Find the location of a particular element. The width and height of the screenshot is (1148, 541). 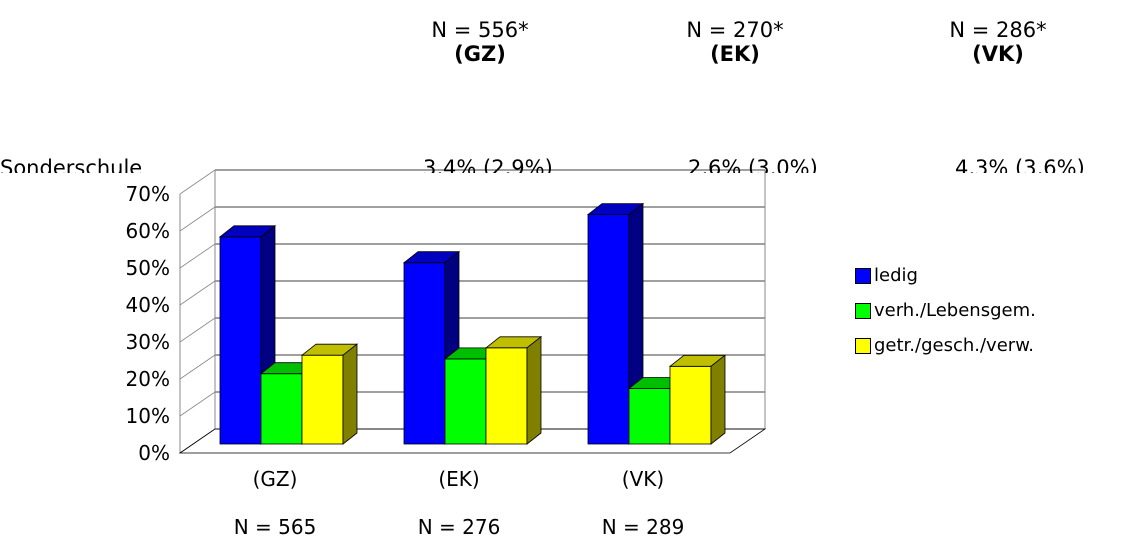

legend-label-ledig: ledig is located at coordinates (896, 275).